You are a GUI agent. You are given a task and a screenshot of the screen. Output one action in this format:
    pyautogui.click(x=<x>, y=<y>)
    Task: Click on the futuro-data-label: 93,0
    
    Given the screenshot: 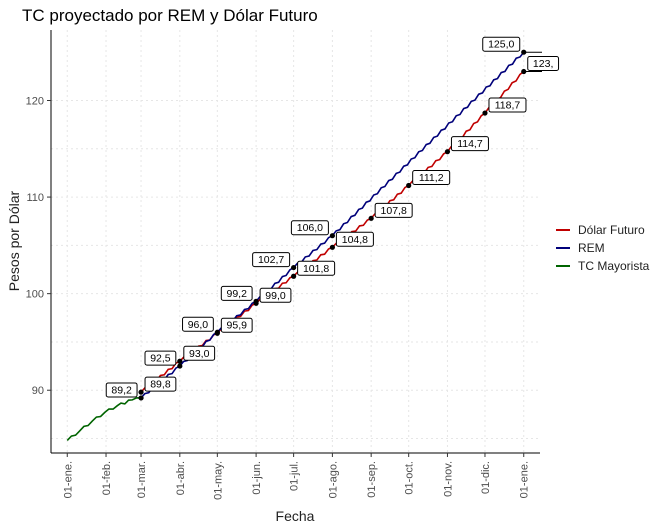 What is the action you would take?
    pyautogui.click(x=199, y=354)
    